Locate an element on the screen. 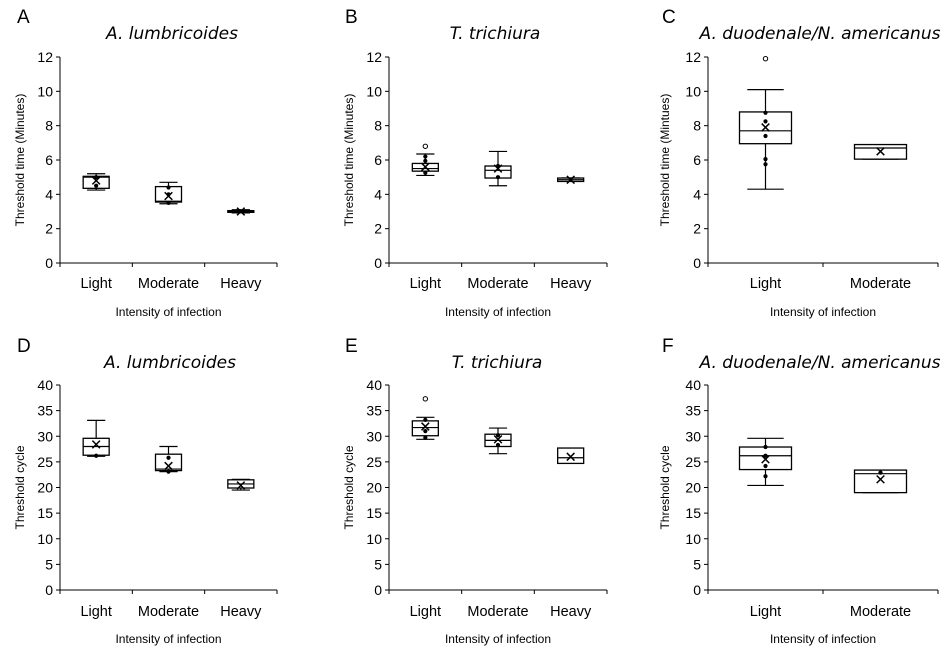 This screenshot has height=647, width=951. y-tick-label: 30 is located at coordinates (45, 436).